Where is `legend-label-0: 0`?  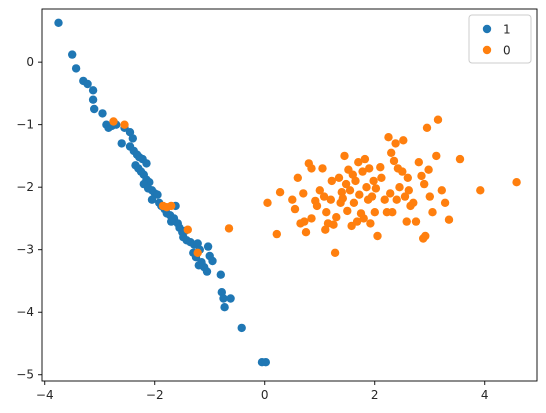
legend-label-0: 0 is located at coordinates (507, 51).